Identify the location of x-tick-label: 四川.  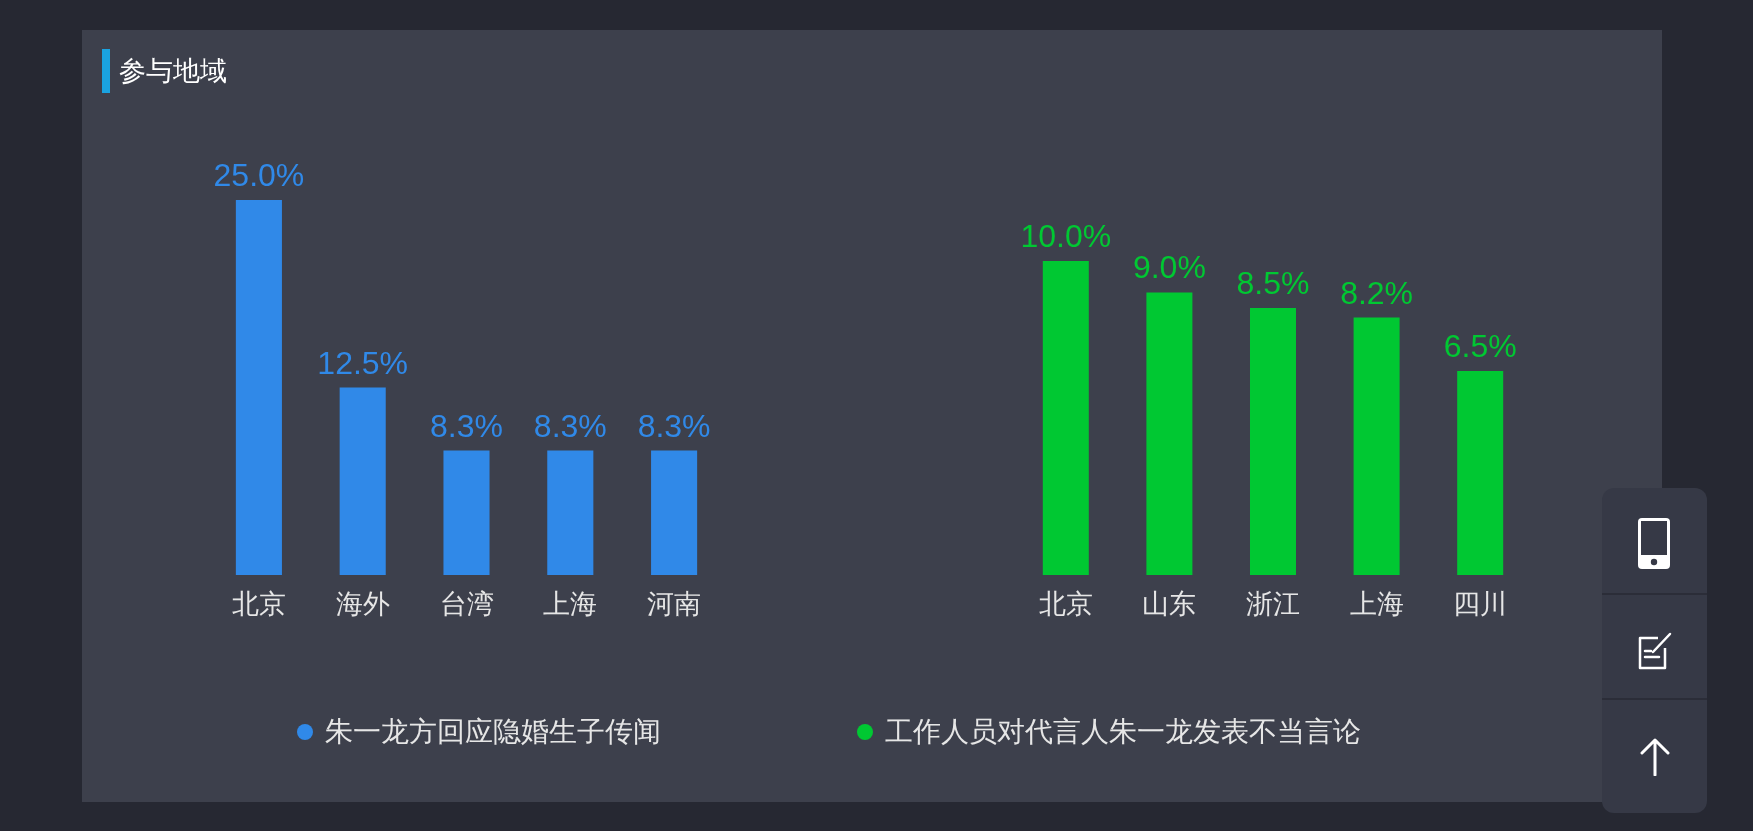
(1480, 603).